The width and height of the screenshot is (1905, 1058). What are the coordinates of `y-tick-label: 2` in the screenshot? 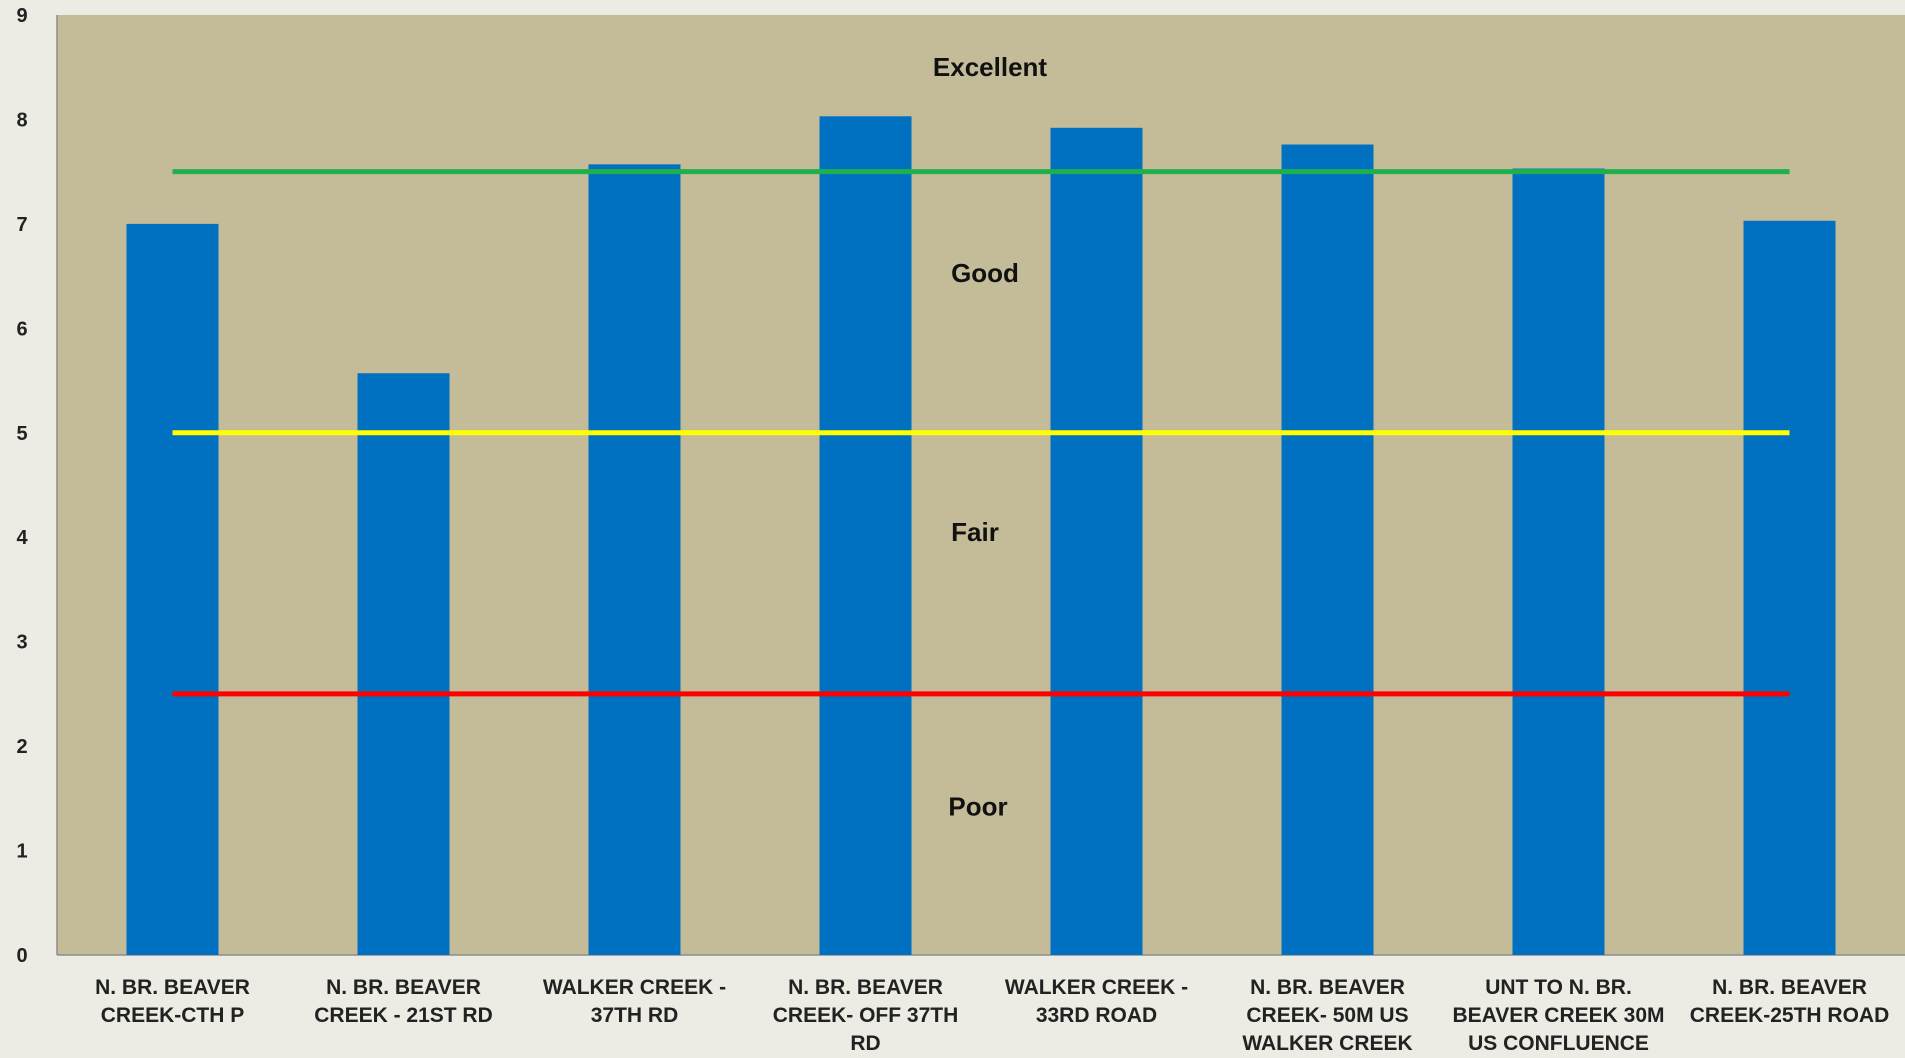 It's located at (21, 747).